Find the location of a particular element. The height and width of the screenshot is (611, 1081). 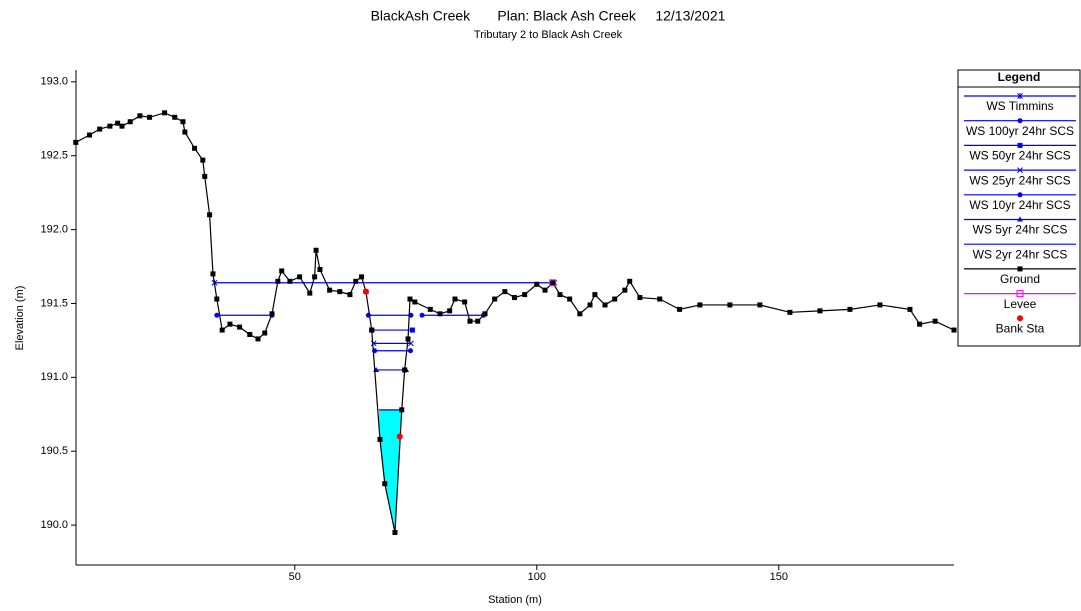

y-tick-label: 190.5 is located at coordinates (54, 451).